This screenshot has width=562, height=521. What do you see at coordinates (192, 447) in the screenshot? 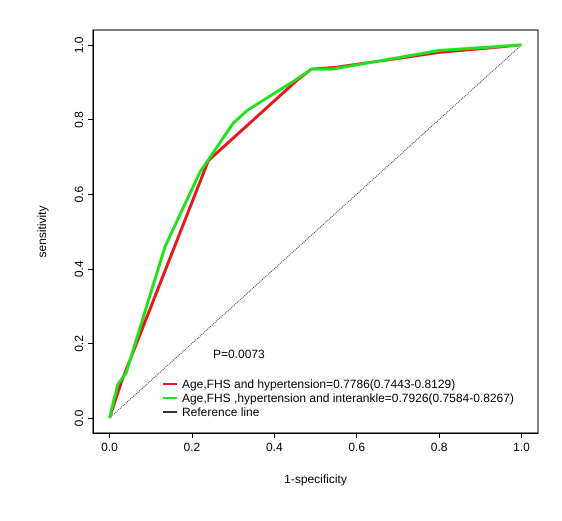
I see `x-tick-label: 0.2` at bounding box center [192, 447].